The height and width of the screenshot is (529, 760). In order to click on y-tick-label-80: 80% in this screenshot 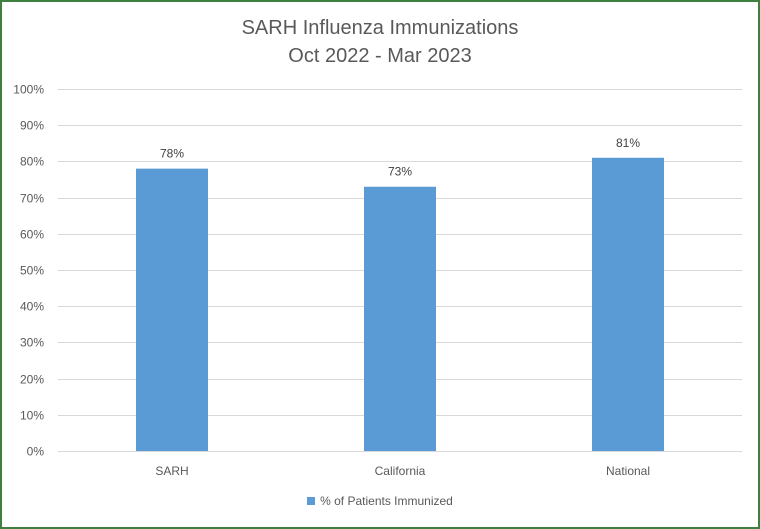, I will do `click(32, 162)`.